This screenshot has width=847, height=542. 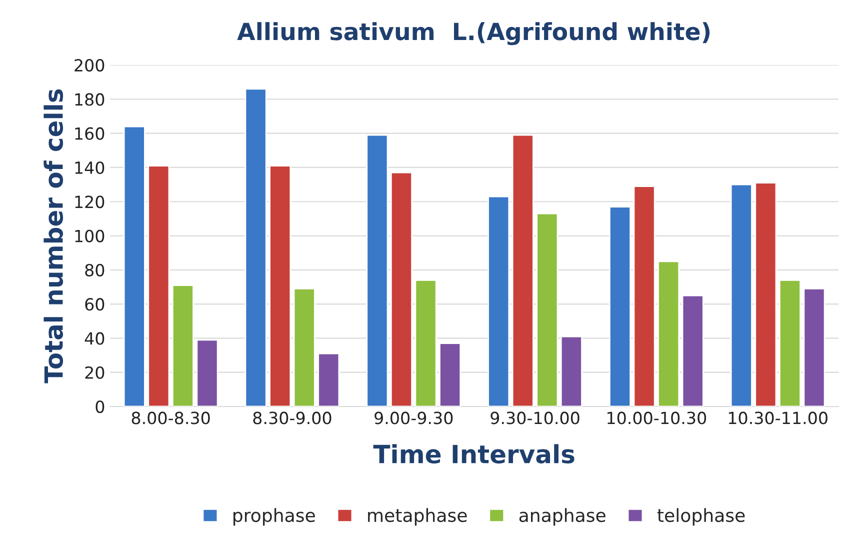 What do you see at coordinates (54, 236) in the screenshot?
I see `y-axis-title: Total number of cells` at bounding box center [54, 236].